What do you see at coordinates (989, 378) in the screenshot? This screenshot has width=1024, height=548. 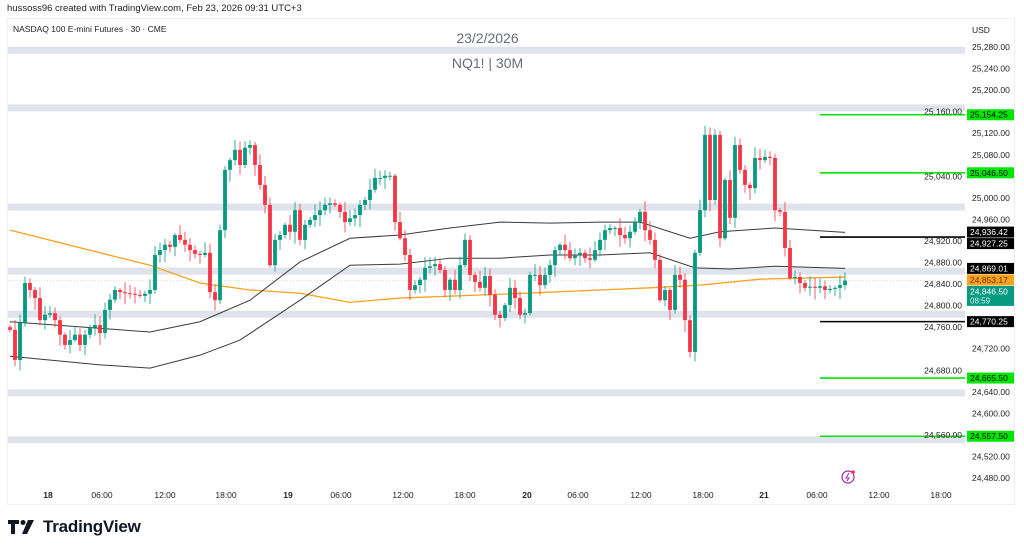 I see `level-price-label: 24,665.50` at bounding box center [989, 378].